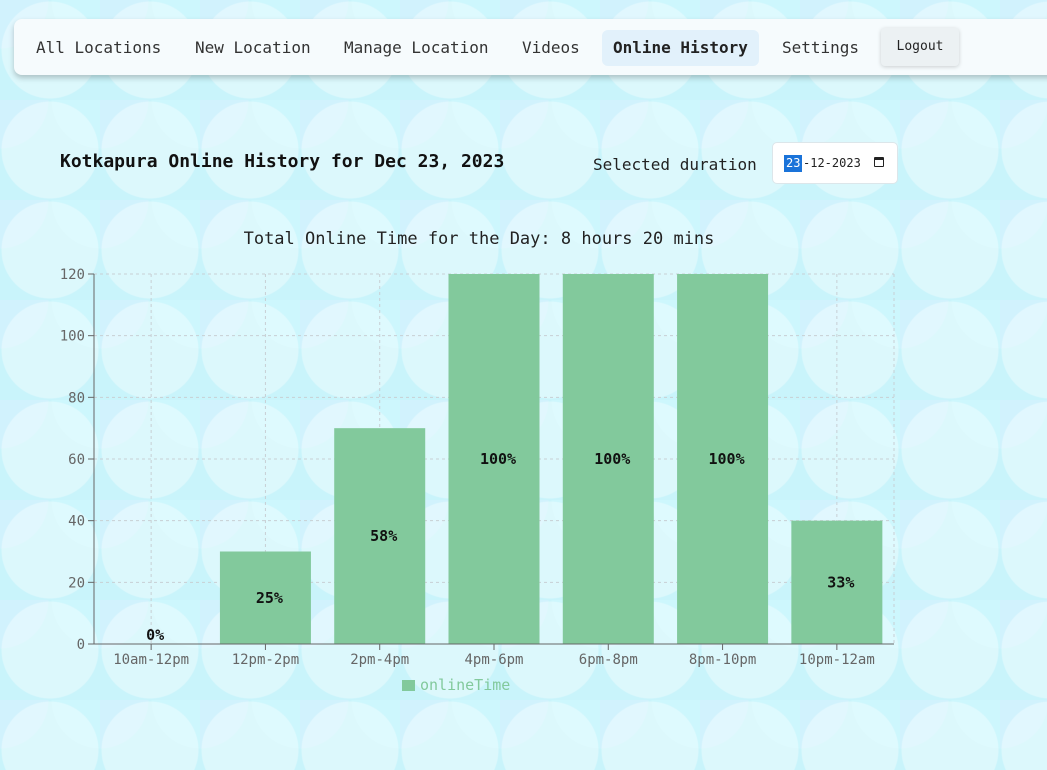  I want to click on bar-2pm-4pm, so click(380, 536).